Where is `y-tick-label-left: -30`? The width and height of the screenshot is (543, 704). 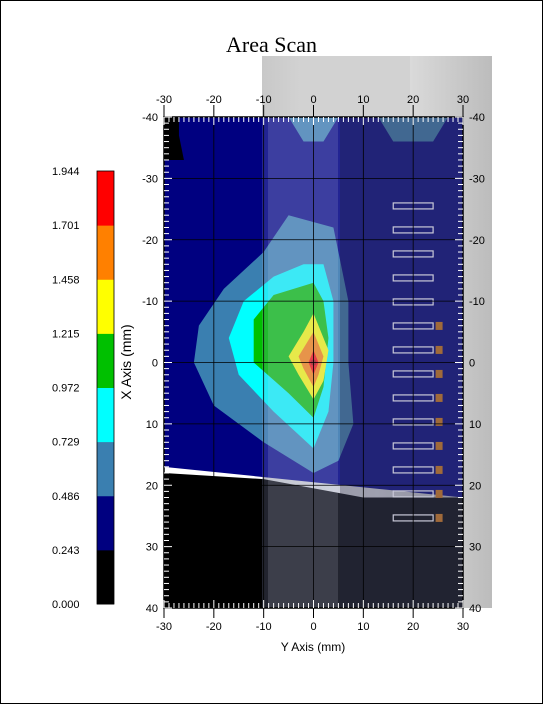 y-tick-label-left: -30 is located at coordinates (150, 179).